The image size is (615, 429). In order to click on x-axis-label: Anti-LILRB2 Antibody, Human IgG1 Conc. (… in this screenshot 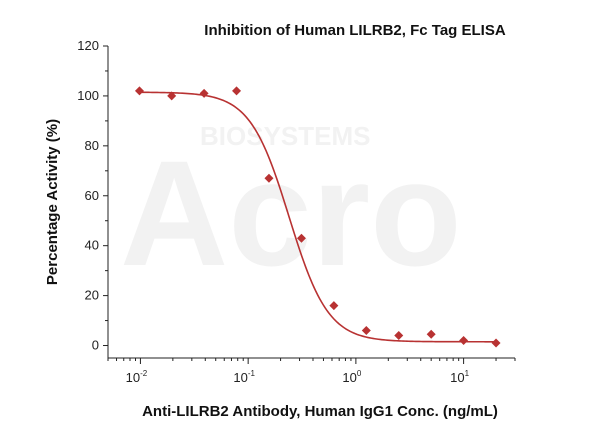, I will do `click(320, 411)`.